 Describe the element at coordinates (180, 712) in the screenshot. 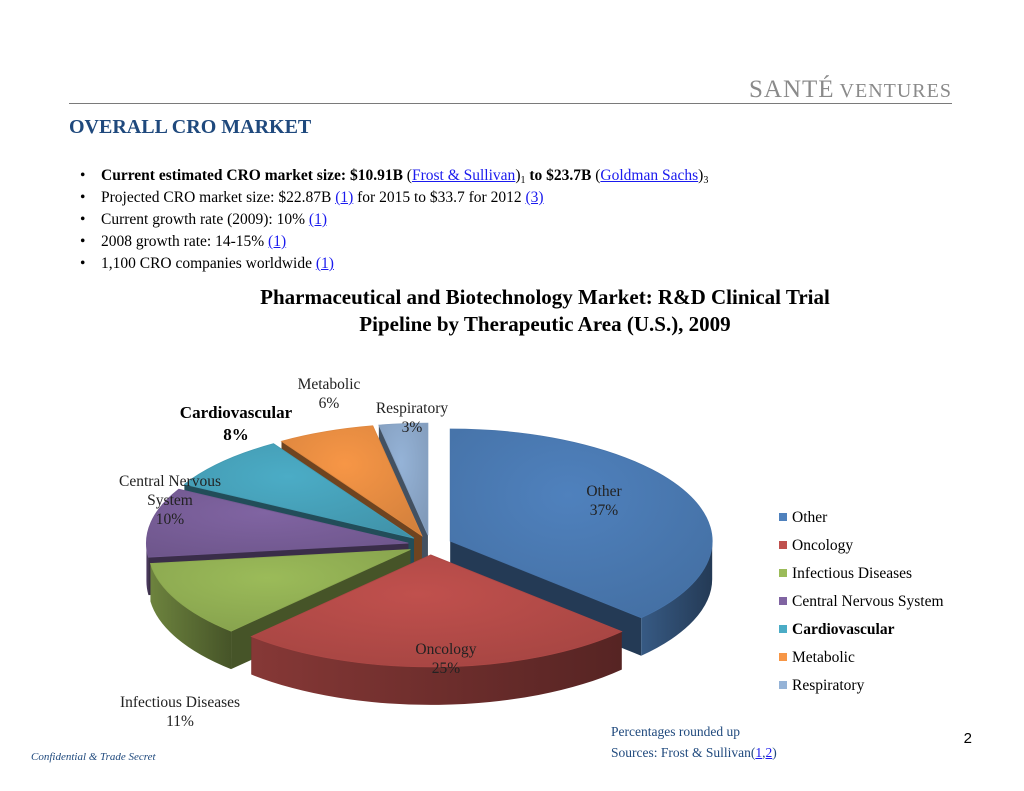

I see `label-infectious: Infectious Diseases 11%` at that location.